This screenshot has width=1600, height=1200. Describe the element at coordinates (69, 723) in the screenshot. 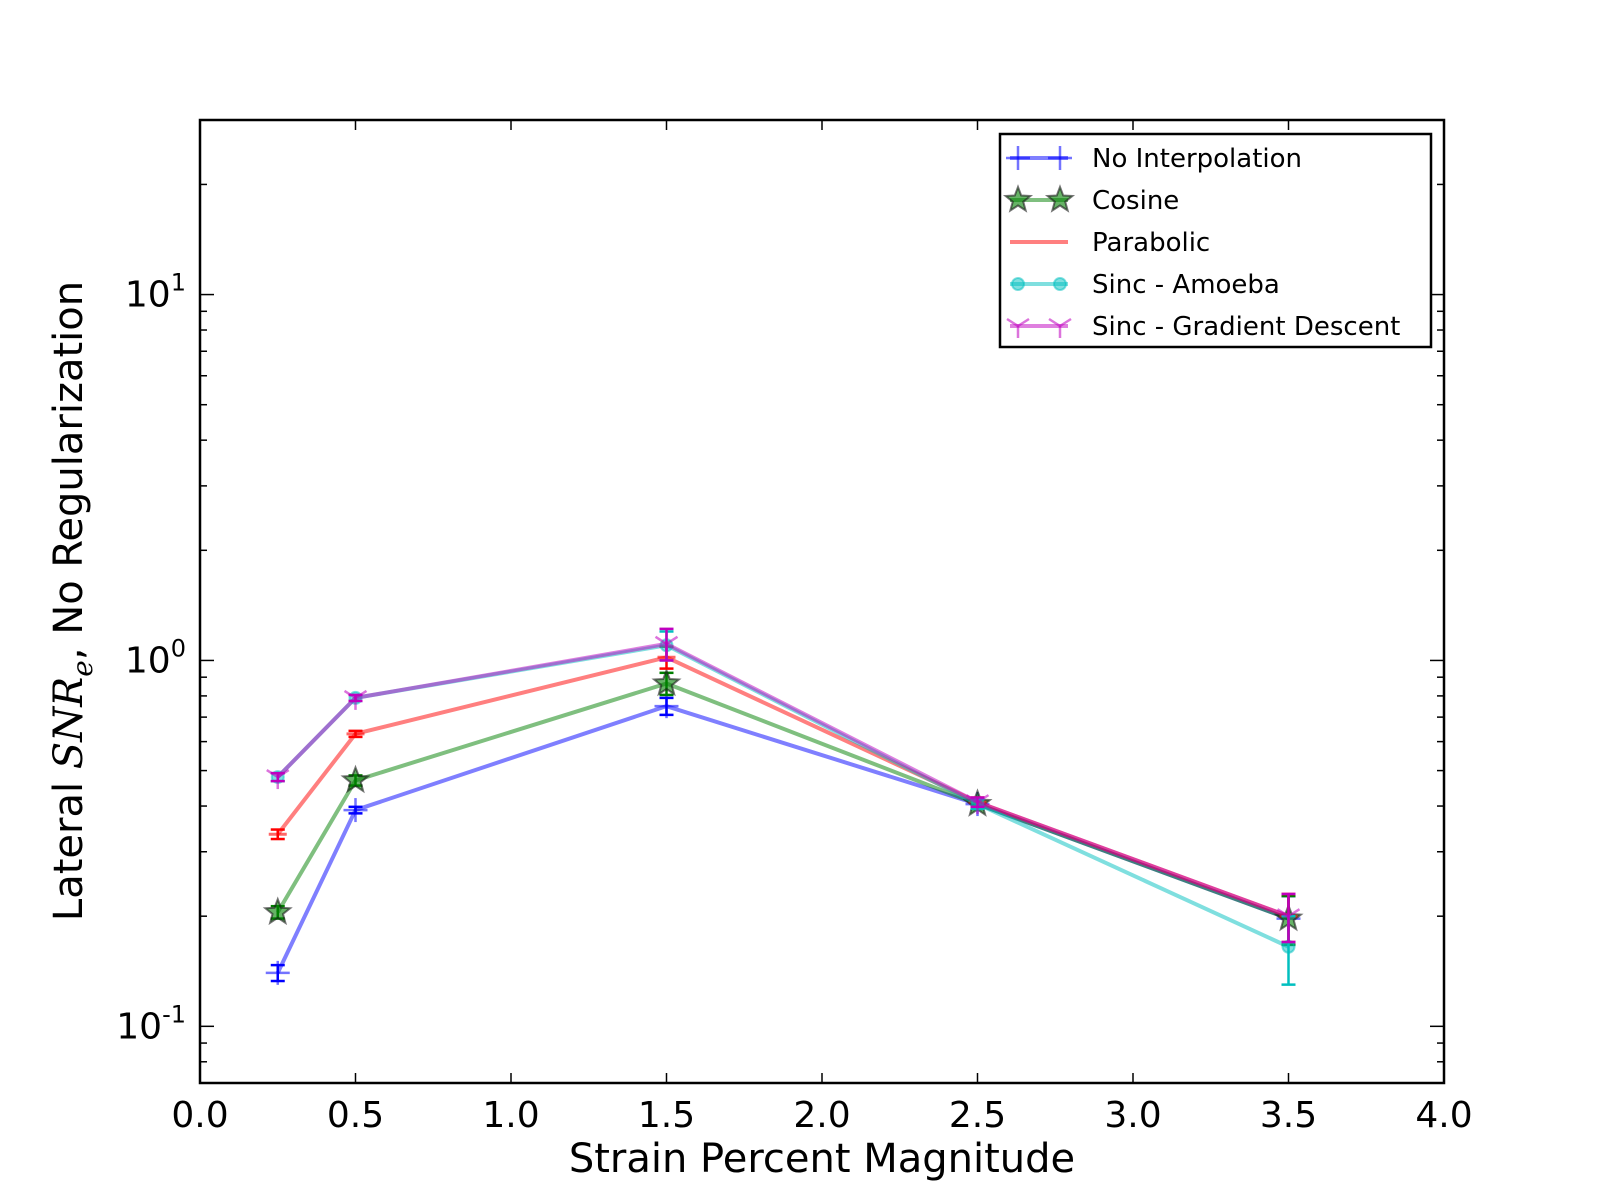

I see `y-axis-label-math: SNR` at that location.